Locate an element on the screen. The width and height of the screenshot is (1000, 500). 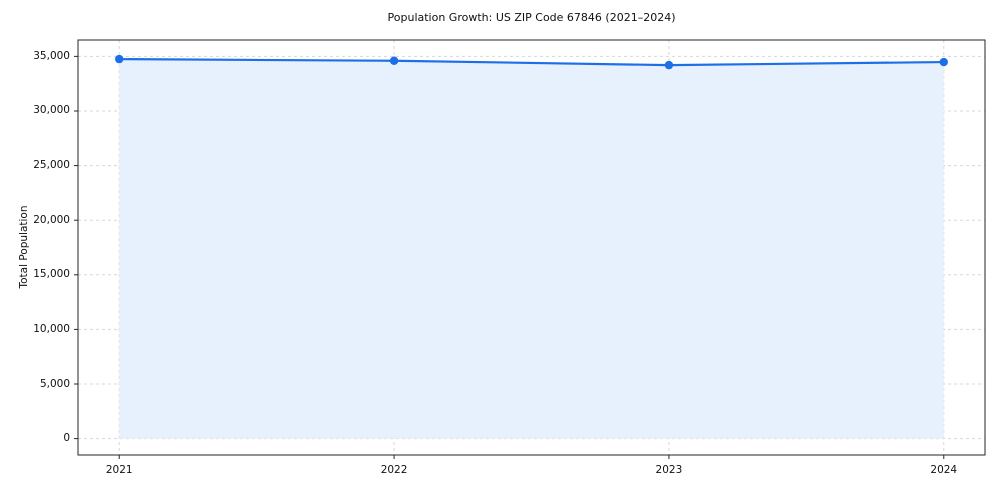
y-tick-label: 10,000 is located at coordinates (51, 328).